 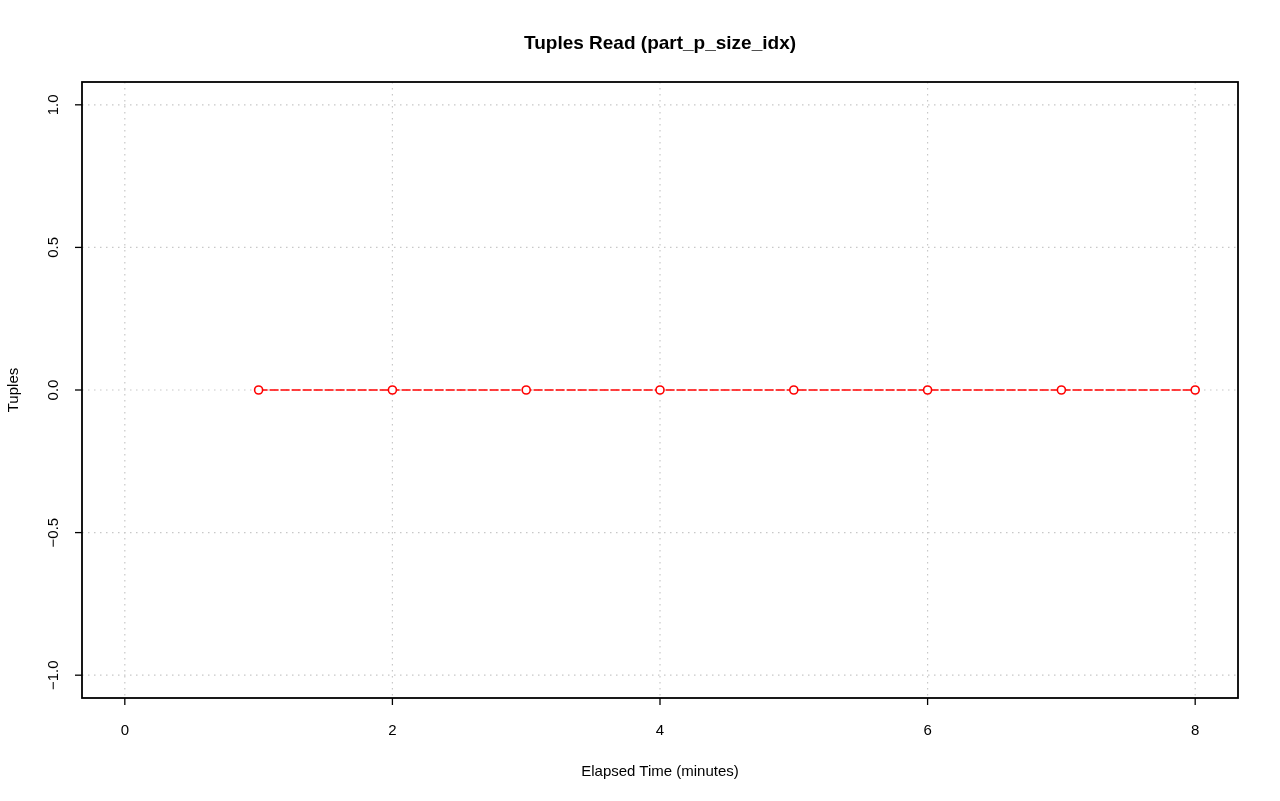 I want to click on y-tick-label: 0.5, so click(x=52, y=247).